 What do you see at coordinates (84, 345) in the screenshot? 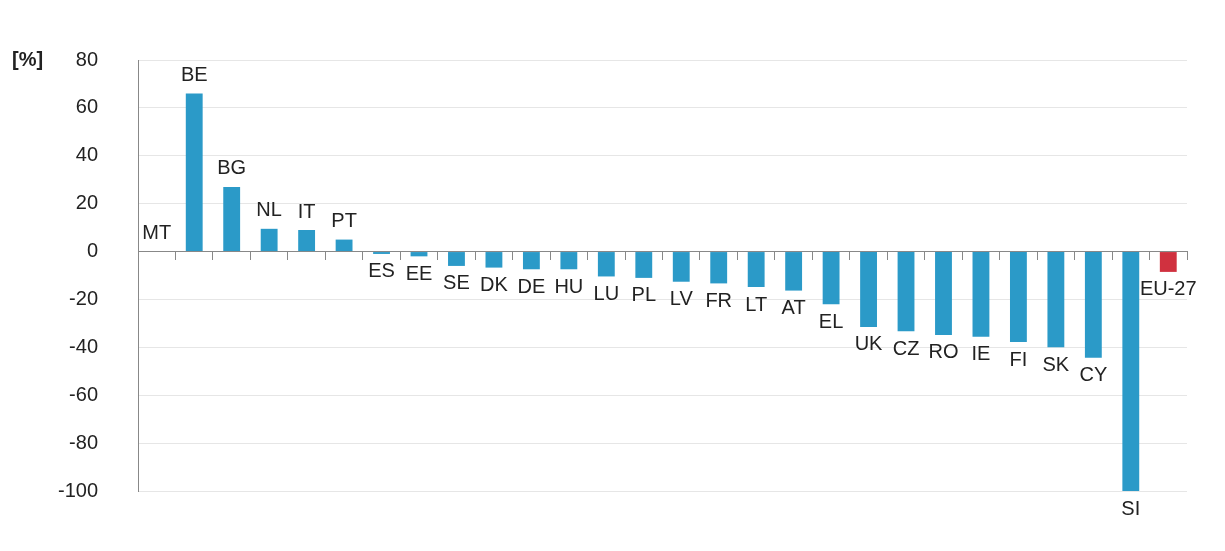
I see `y-tick-label: -40` at bounding box center [84, 345].